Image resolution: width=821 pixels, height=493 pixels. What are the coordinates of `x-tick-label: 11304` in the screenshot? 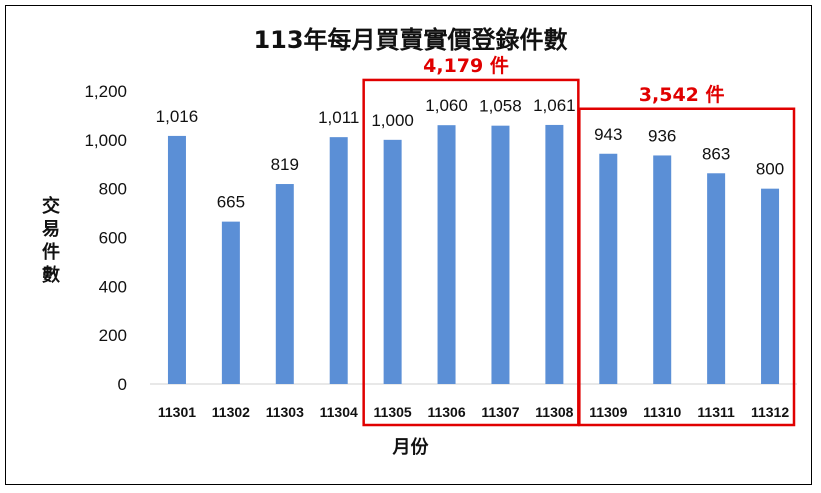 It's located at (339, 412).